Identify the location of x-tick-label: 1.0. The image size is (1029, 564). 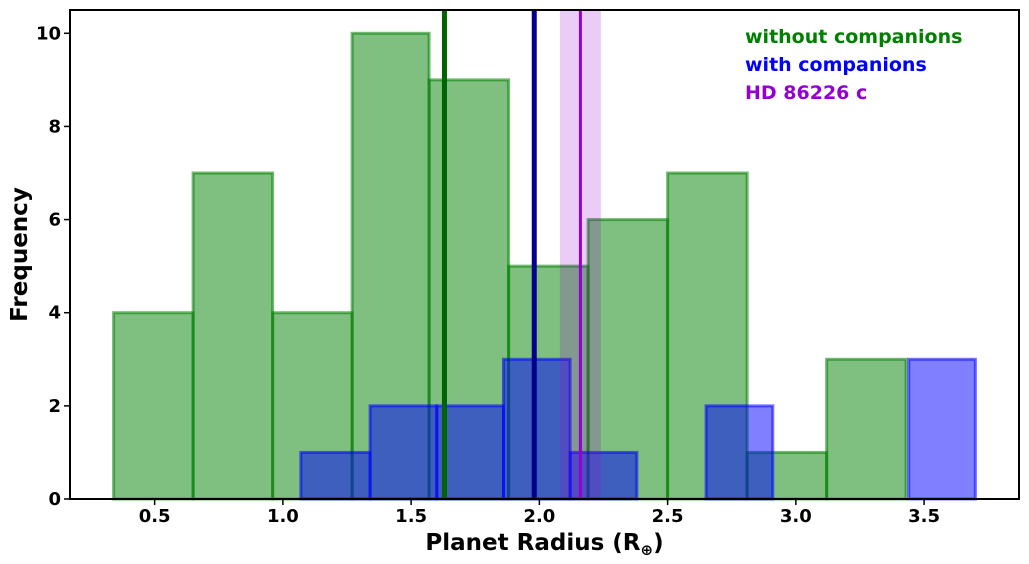
(283, 516).